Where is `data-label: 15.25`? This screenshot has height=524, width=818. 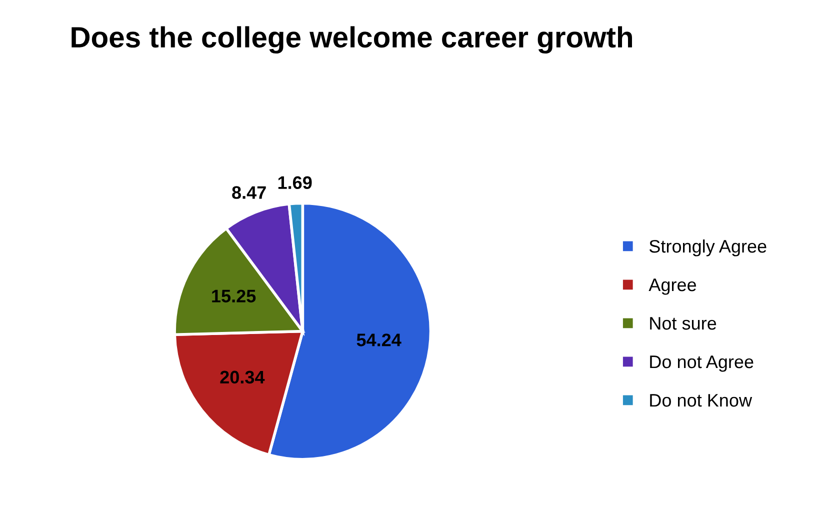 data-label: 15.25 is located at coordinates (234, 296).